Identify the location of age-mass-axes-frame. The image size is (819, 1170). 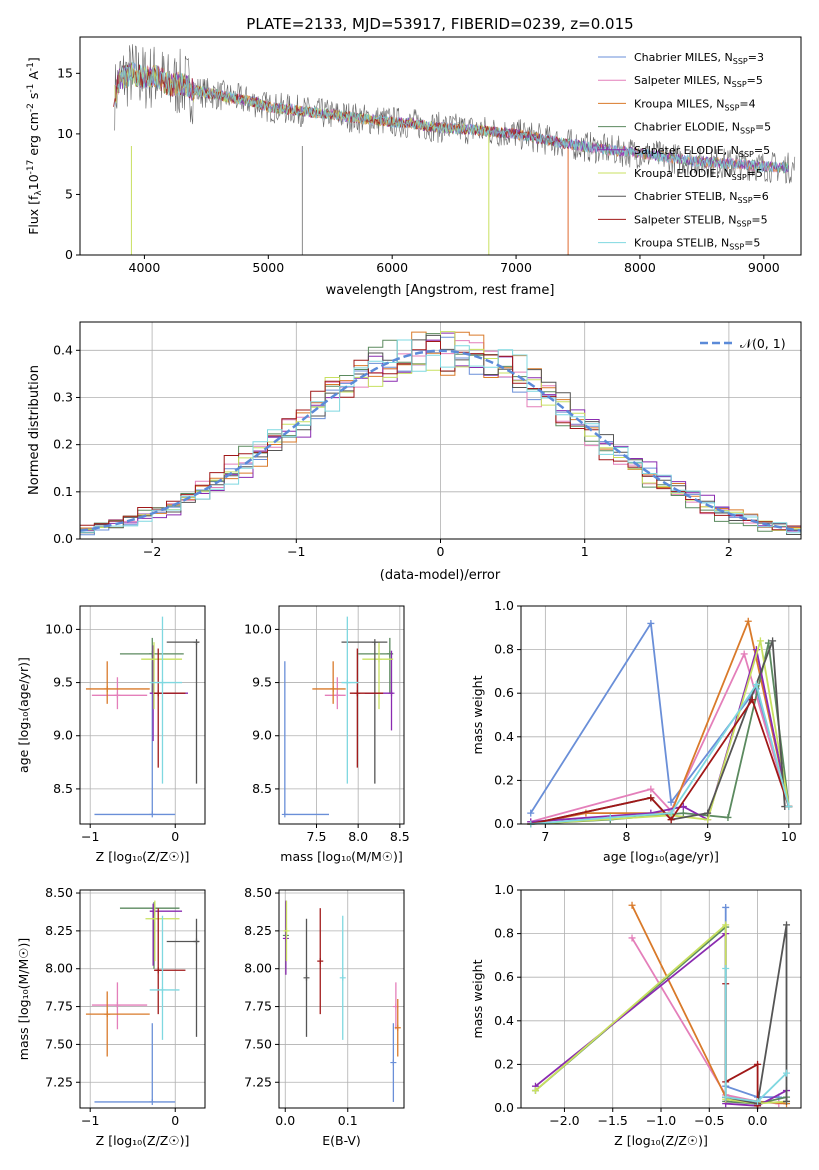
(341, 715).